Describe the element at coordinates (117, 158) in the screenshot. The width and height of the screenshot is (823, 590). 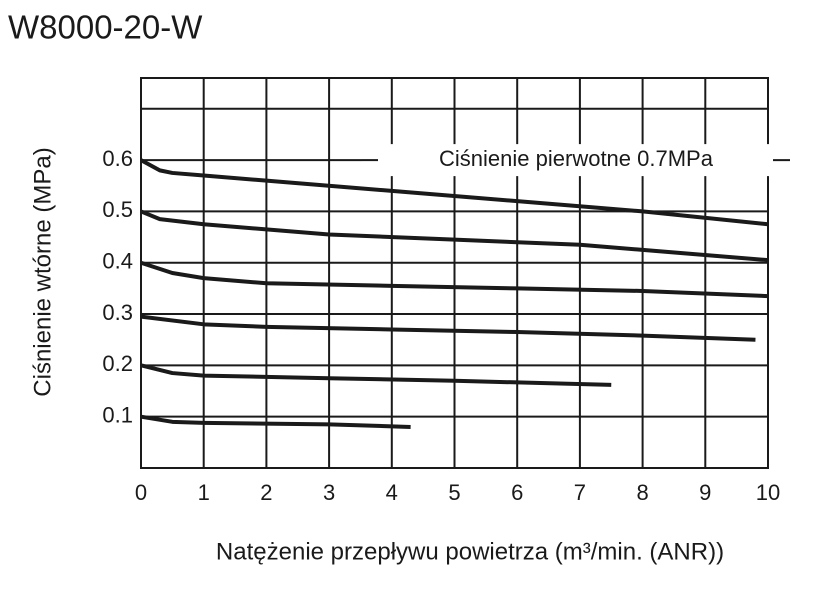
I see `y-tick-label: 0.6` at that location.